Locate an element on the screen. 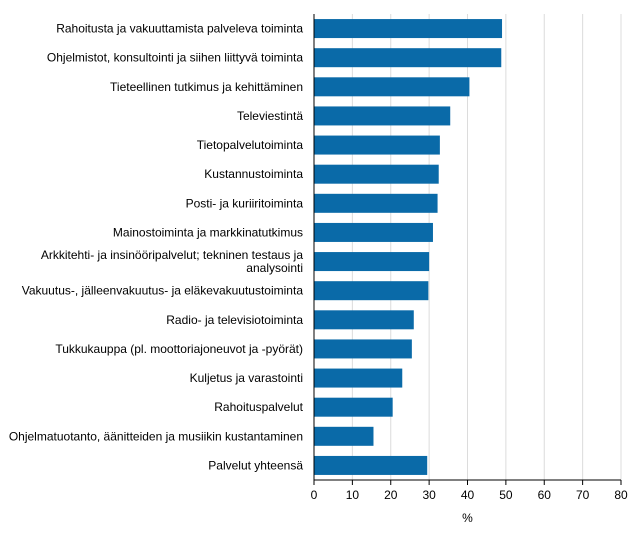 The image size is (643, 536). category-label: Televiestintä is located at coordinates (270, 116).